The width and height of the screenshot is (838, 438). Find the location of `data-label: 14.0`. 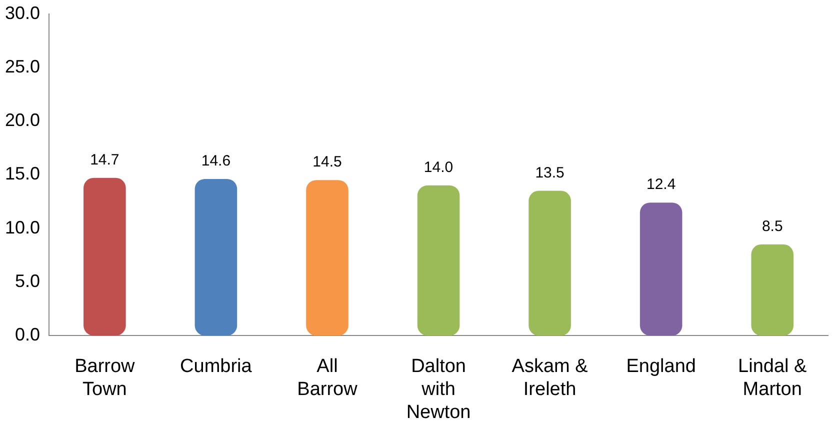

data-label: 14.0 is located at coordinates (439, 167).